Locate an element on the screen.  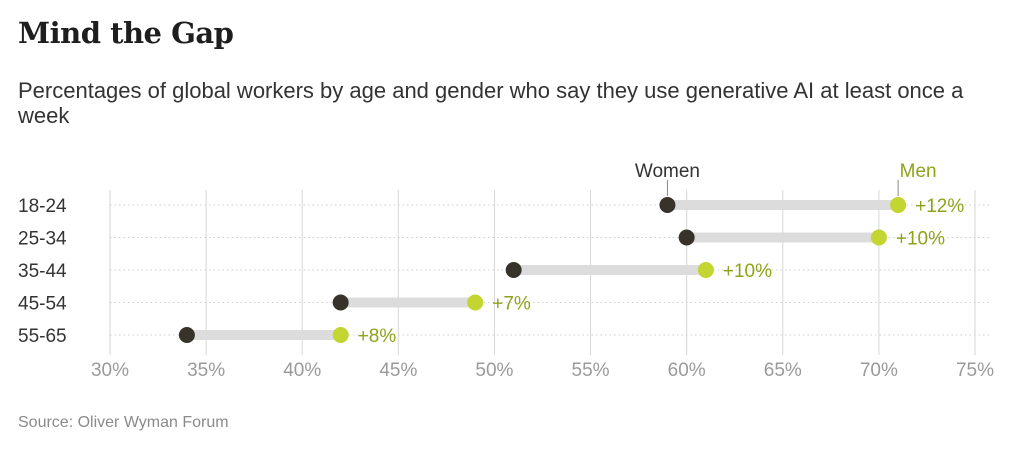
gap-label: +8% is located at coordinates (377, 336).